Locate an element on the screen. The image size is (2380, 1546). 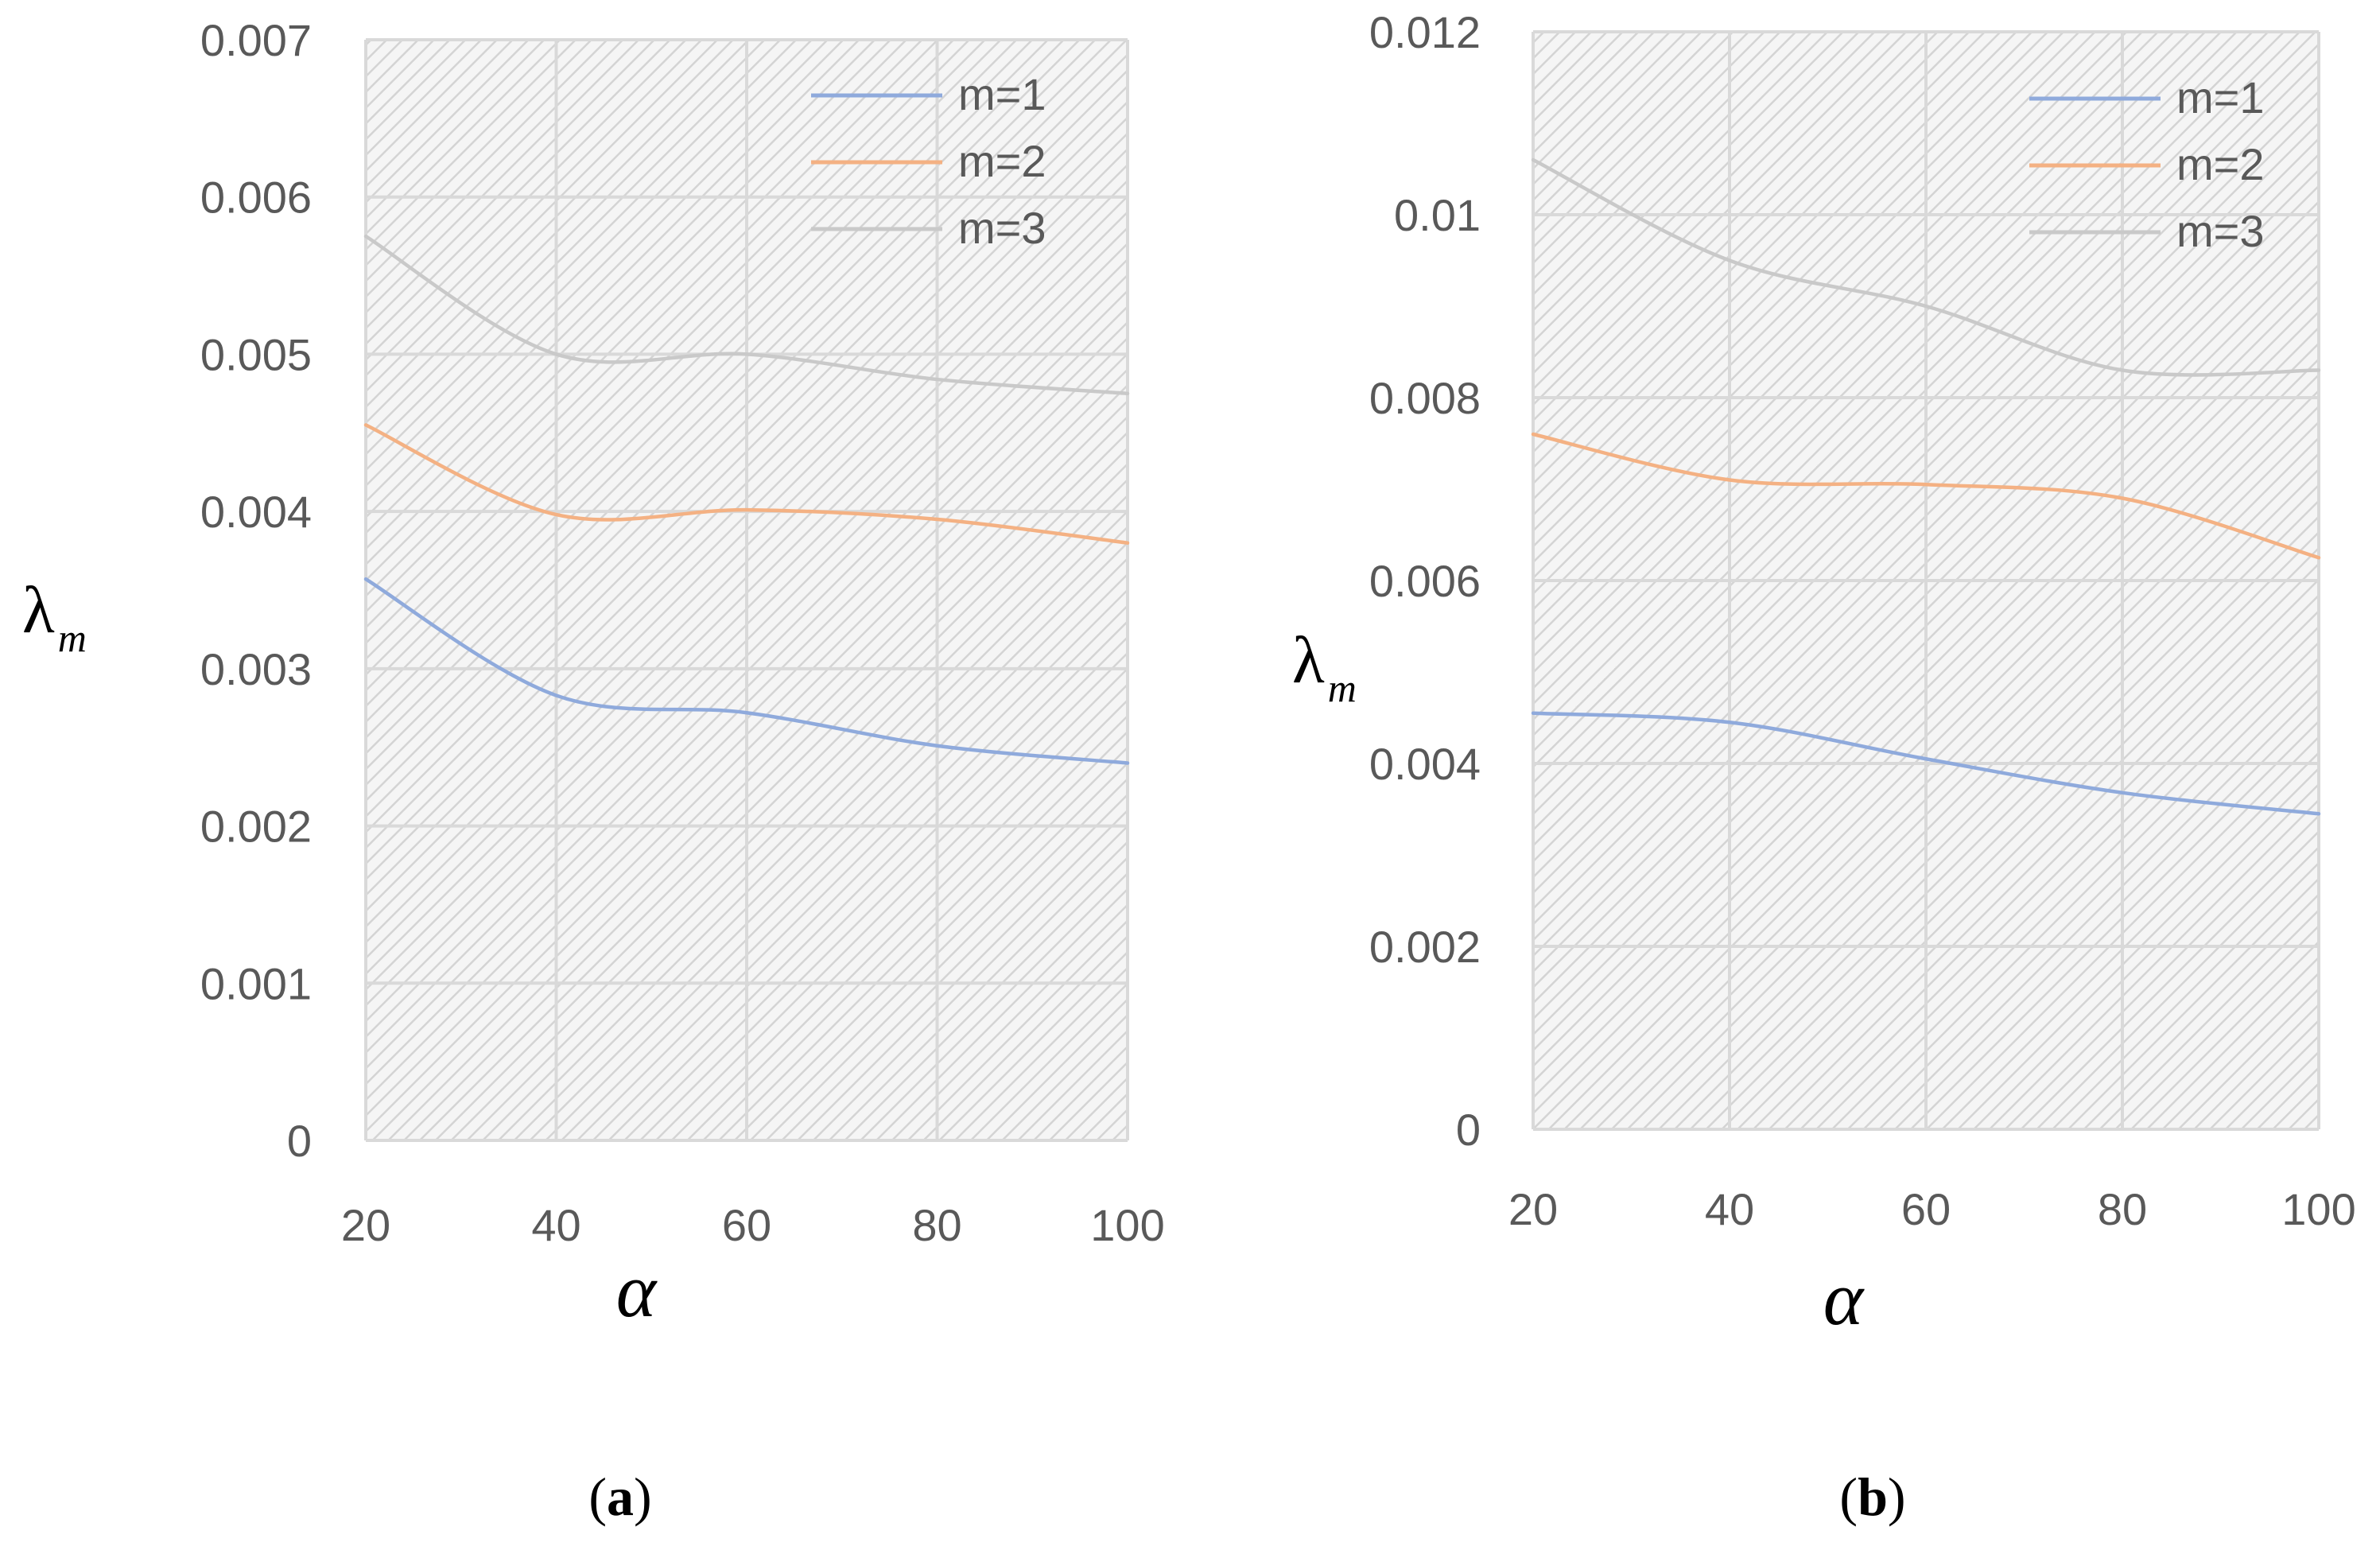
panel-letter-a: a is located at coordinates (621, 1496).